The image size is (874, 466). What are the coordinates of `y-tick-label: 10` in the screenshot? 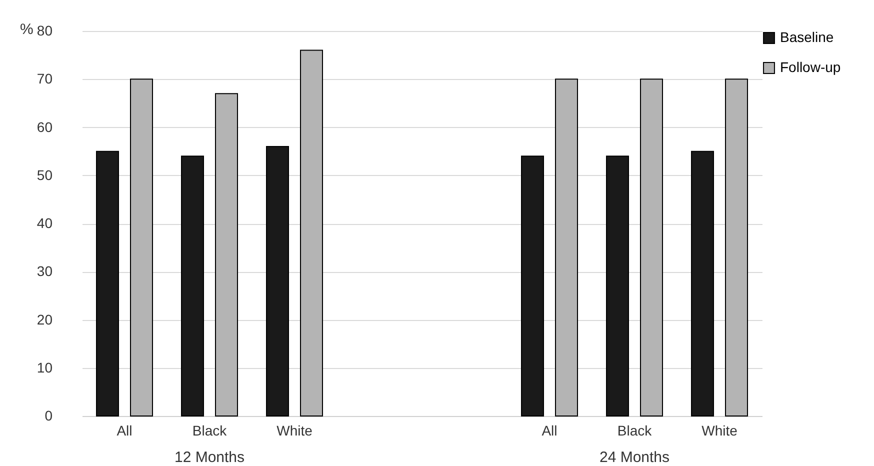 It's located at (44, 367).